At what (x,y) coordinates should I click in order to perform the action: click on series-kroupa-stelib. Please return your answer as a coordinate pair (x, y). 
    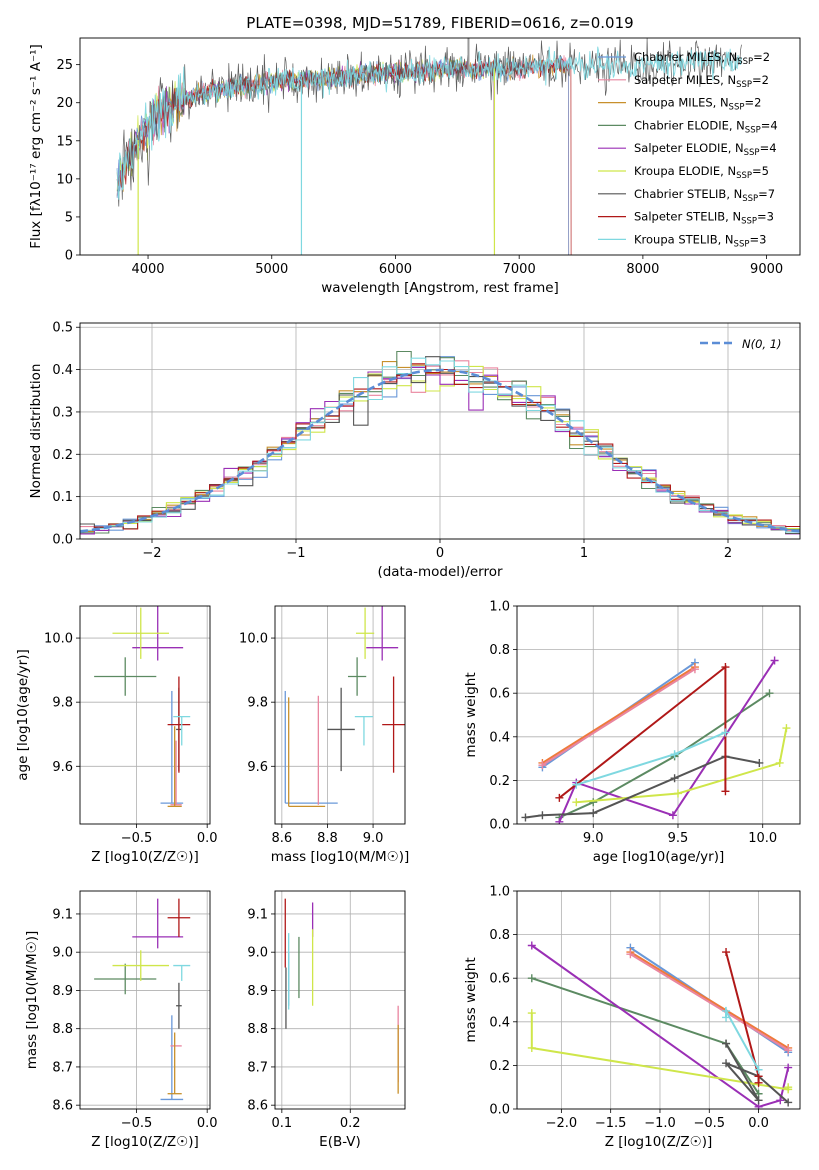
    Looking at the image, I should click on (742, 1040).